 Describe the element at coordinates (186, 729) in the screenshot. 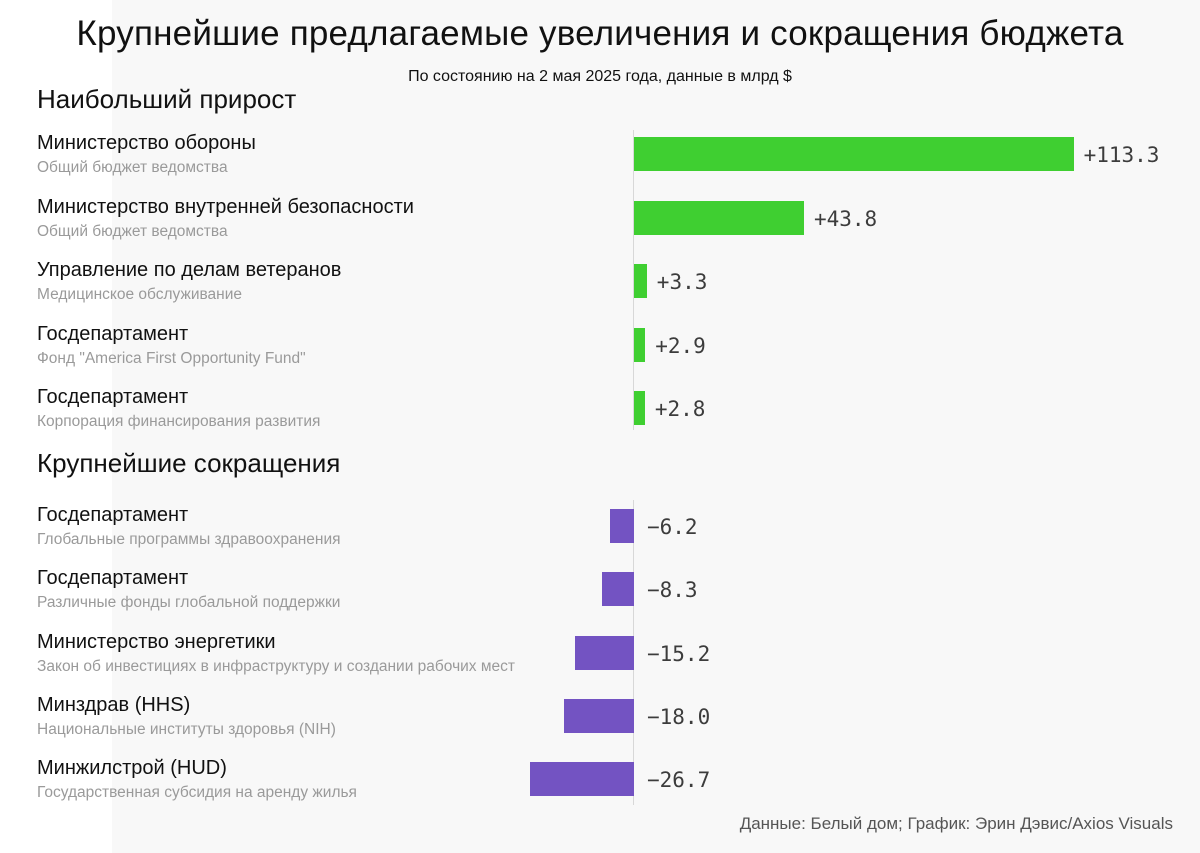

I see `row-sublabel: Национальные институты здоровья (NIH)` at that location.